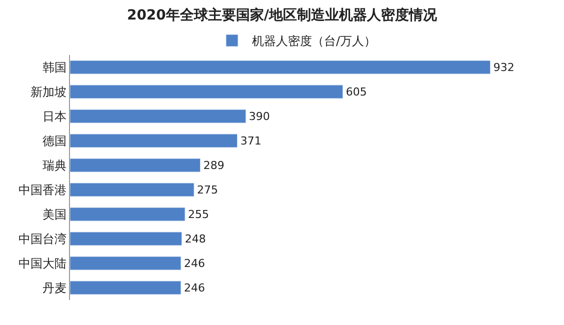  I want to click on data-label: 605, so click(356, 91).